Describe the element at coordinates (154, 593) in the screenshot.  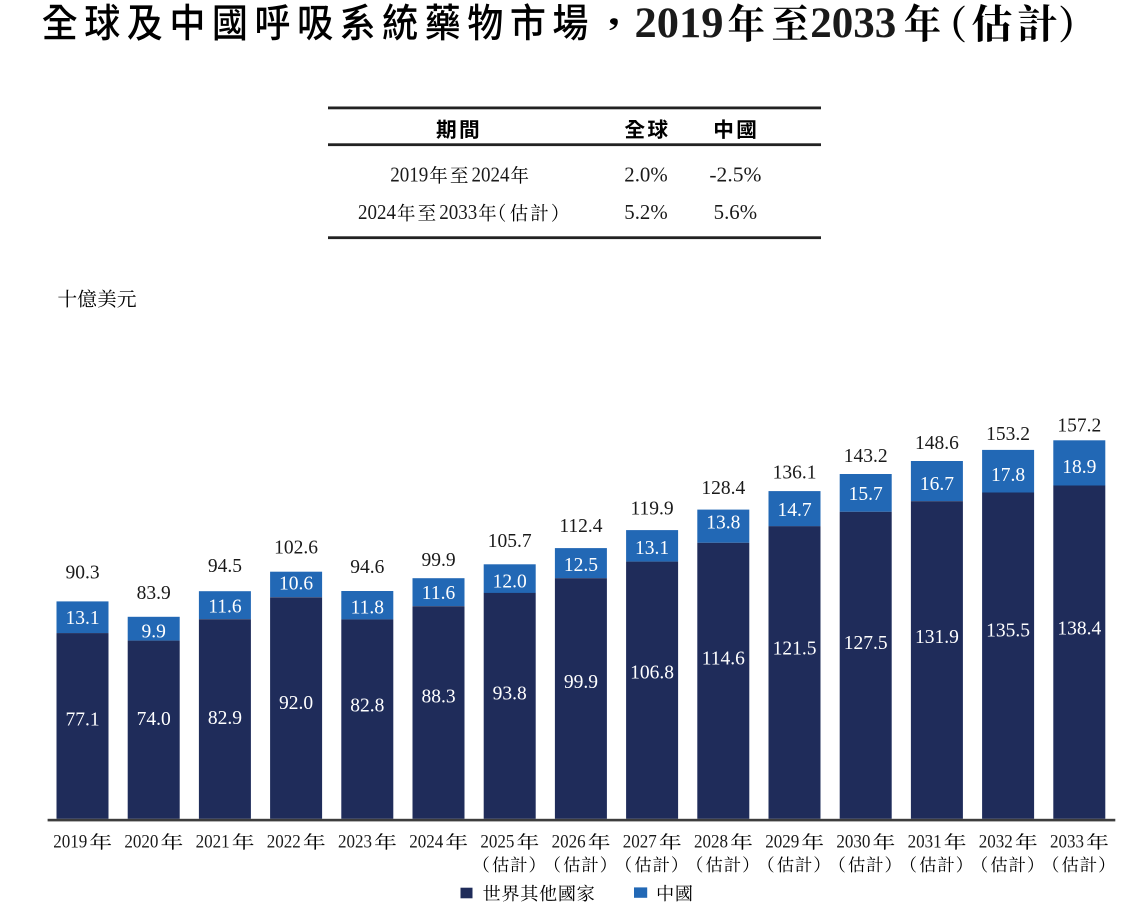
I see `svg-text: 83.9` at that location.